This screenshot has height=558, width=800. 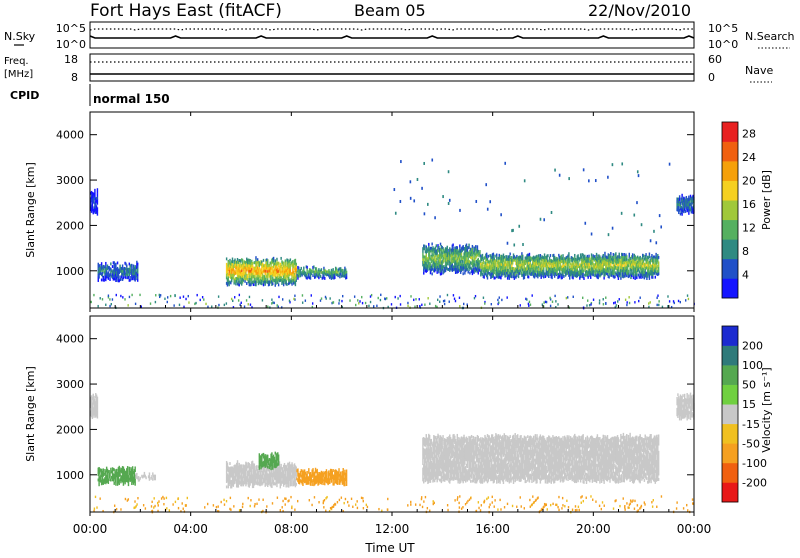 I want to click on power-colorbar-swatch, so click(x=730, y=269).